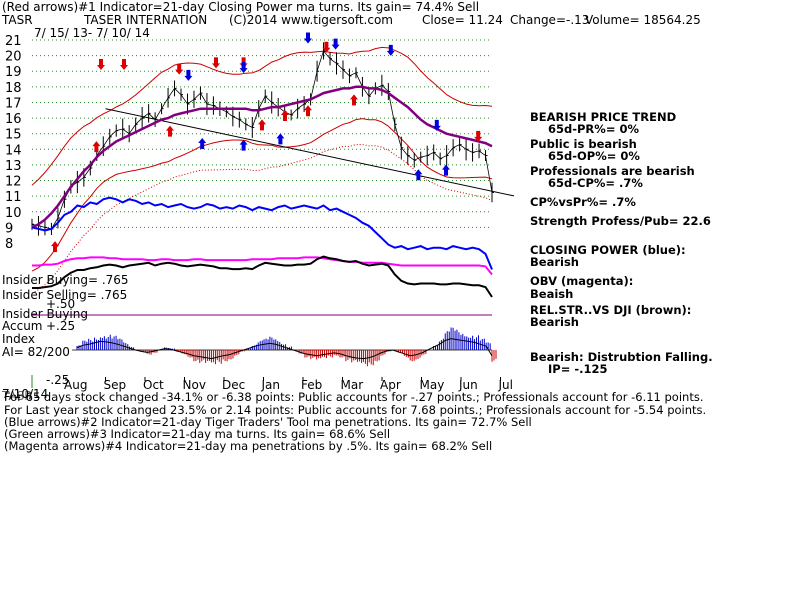 This screenshot has height=600, width=800. What do you see at coordinates (621, 357) in the screenshot?
I see `distribution-title: Bearish: Distrubtion Falling.` at bounding box center [621, 357].